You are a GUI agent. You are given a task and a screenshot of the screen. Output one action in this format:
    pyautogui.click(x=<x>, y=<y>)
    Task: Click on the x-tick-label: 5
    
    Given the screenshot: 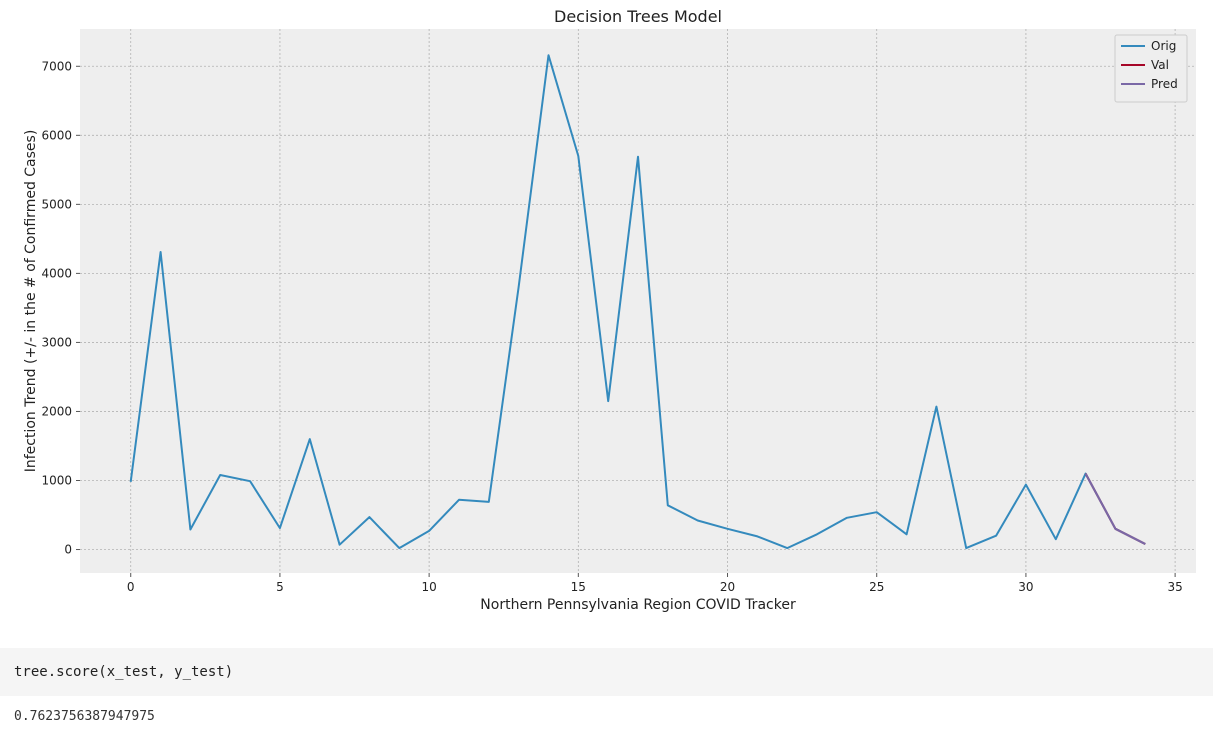 What is the action you would take?
    pyautogui.click(x=280, y=587)
    